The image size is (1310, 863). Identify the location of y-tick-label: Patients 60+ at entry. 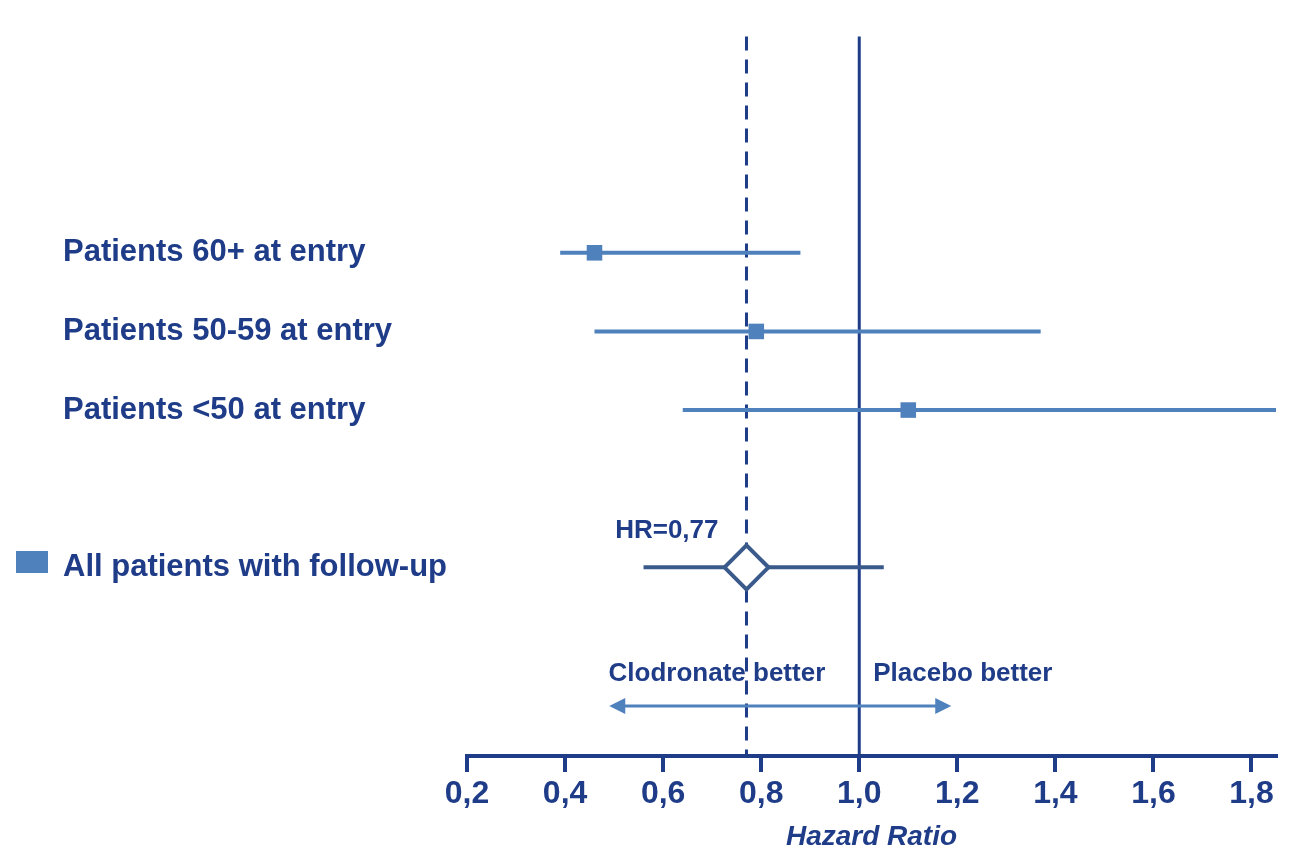
(215, 251).